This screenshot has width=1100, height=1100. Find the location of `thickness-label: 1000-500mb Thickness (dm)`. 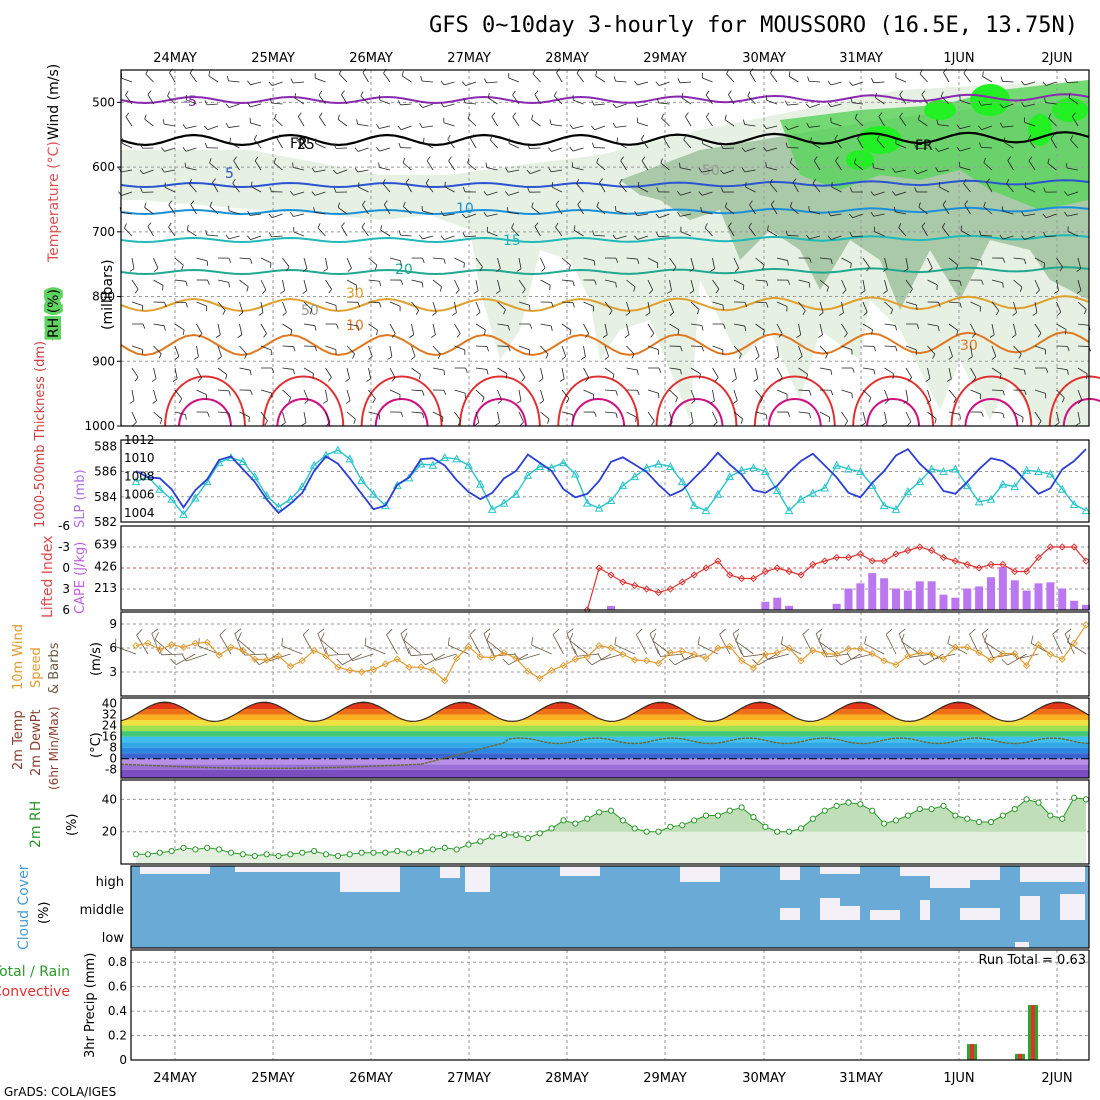

thickness-label: 1000-500mb Thickness (dm) is located at coordinates (40, 434).